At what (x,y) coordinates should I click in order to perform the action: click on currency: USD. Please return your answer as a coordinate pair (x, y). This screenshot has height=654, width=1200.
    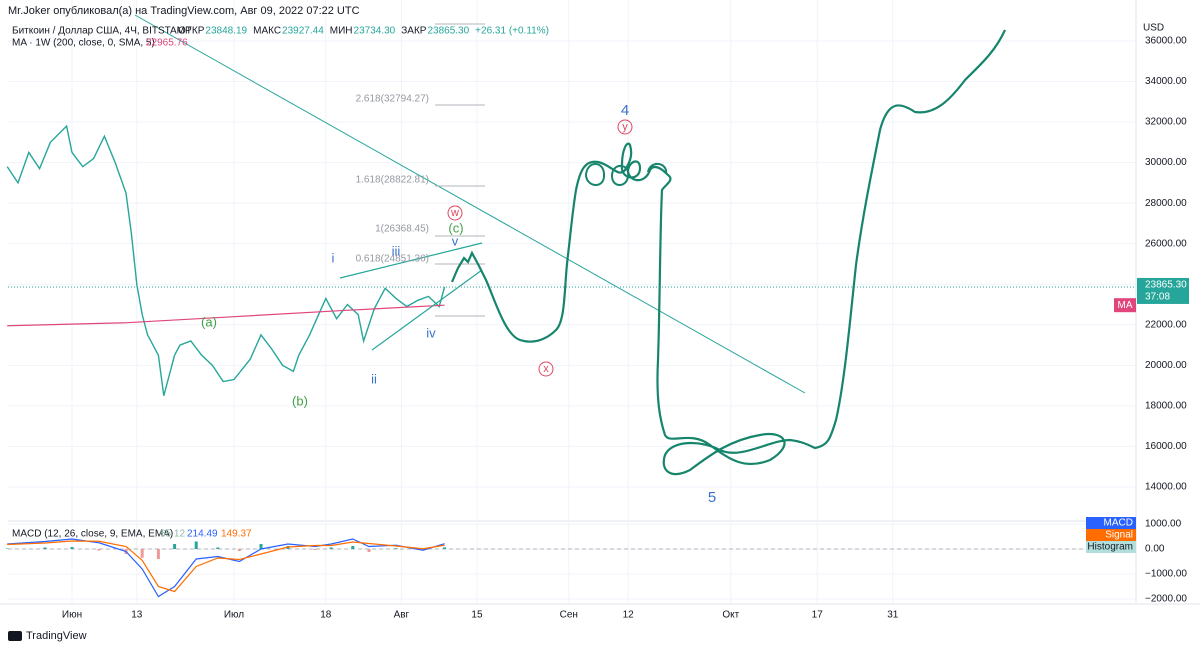
    Looking at the image, I should click on (1153, 28).